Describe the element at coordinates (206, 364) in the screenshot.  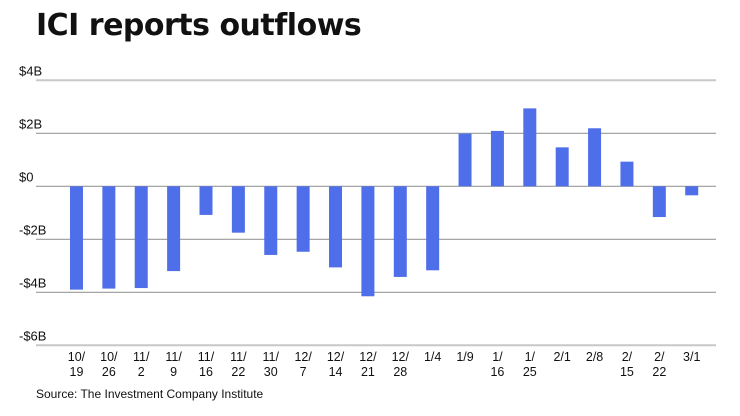
I see `x-tick-label: 11/16` at that location.